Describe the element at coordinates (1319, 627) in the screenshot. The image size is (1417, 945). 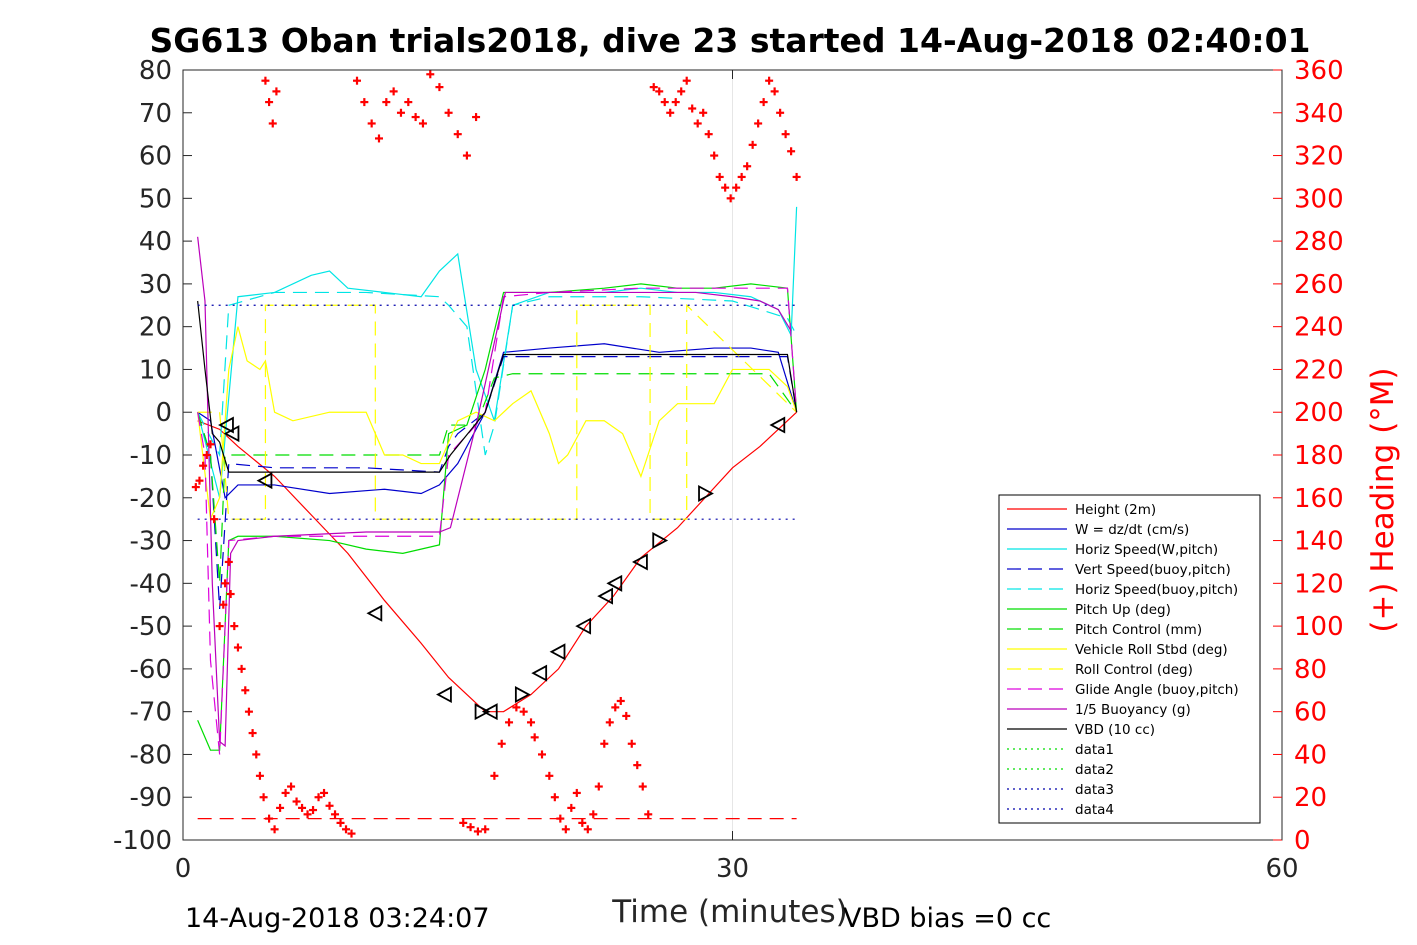
I see `right-y-tick-label: 100` at that location.